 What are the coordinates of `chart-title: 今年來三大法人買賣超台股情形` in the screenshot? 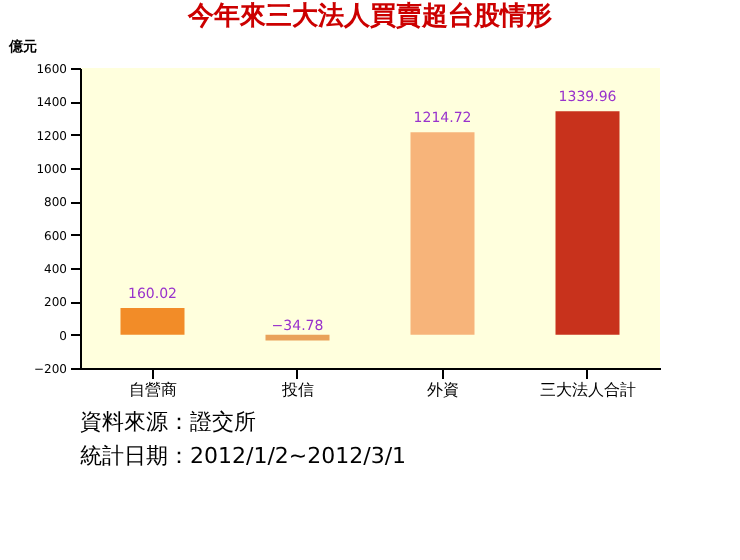 It's located at (369, 16).